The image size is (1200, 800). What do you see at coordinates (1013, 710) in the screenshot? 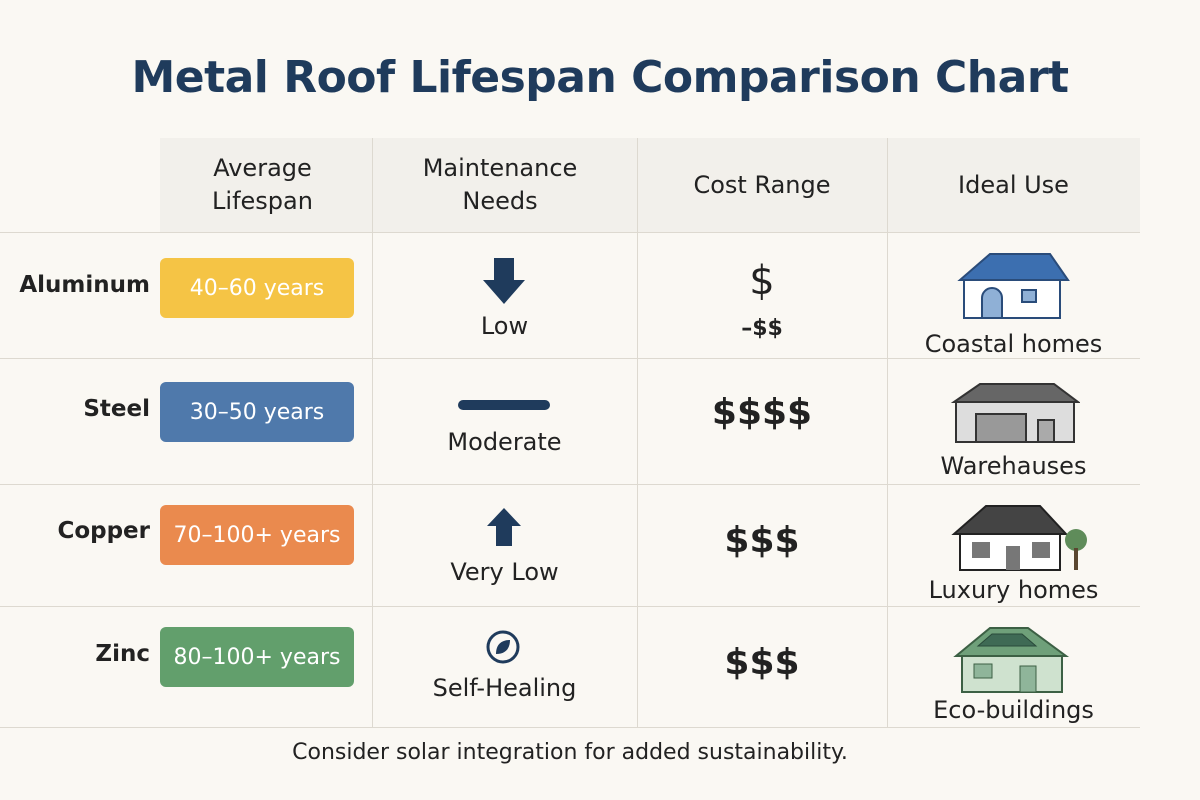
I see `ideal-use: Eco-buildings` at bounding box center [1013, 710].